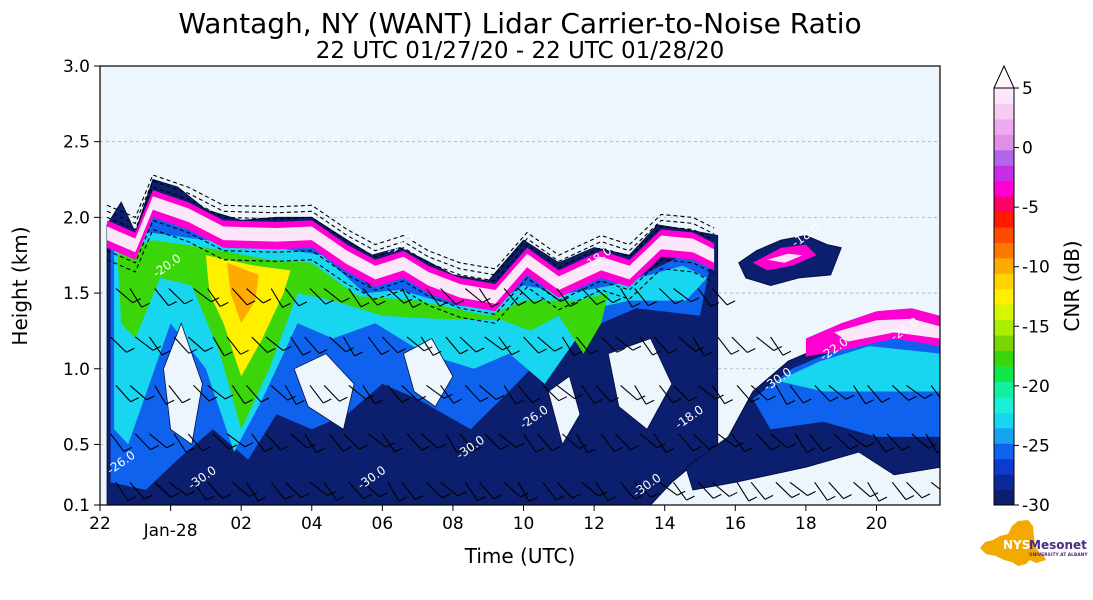 The height and width of the screenshot is (600, 1093). I want to click on contour-line, so click(410, 234).